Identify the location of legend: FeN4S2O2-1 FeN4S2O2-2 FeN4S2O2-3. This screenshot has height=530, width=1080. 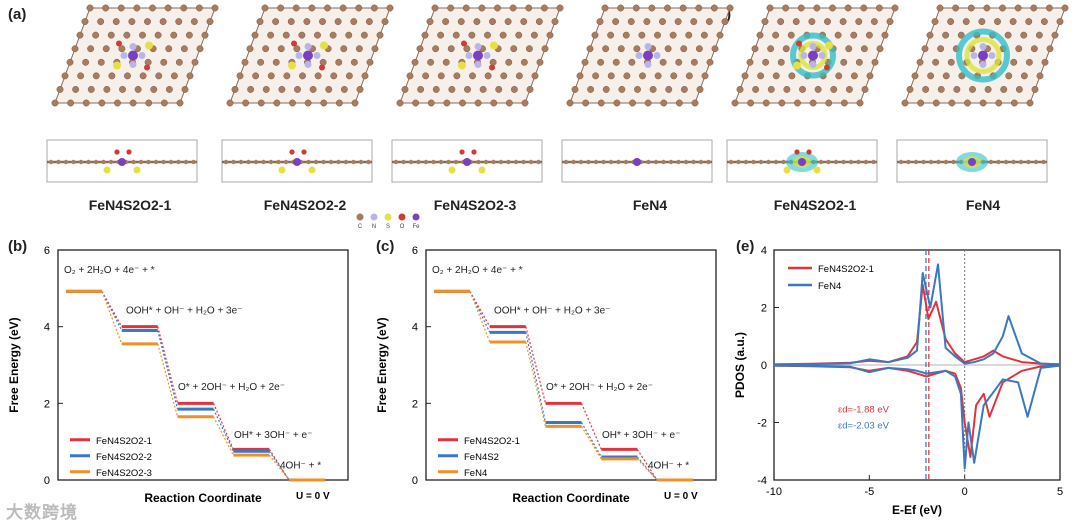
(111, 457).